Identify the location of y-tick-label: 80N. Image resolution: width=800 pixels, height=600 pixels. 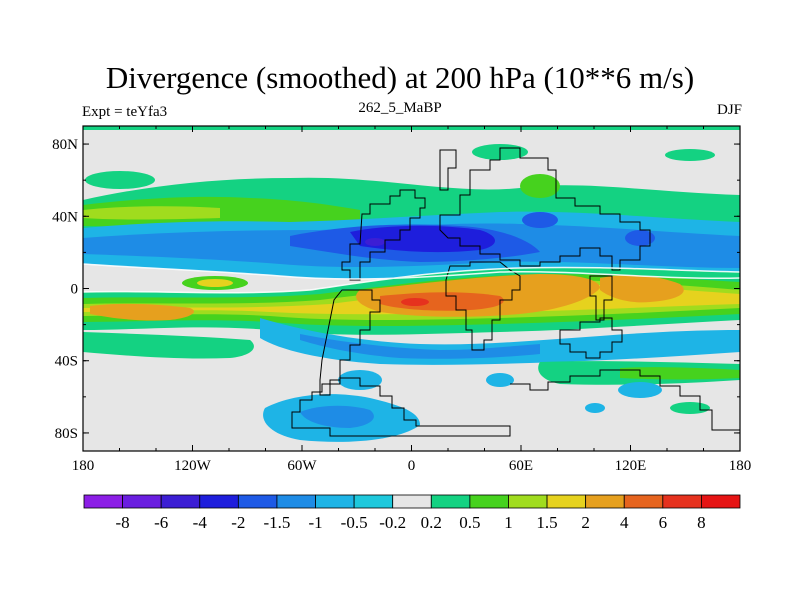
(65, 145).